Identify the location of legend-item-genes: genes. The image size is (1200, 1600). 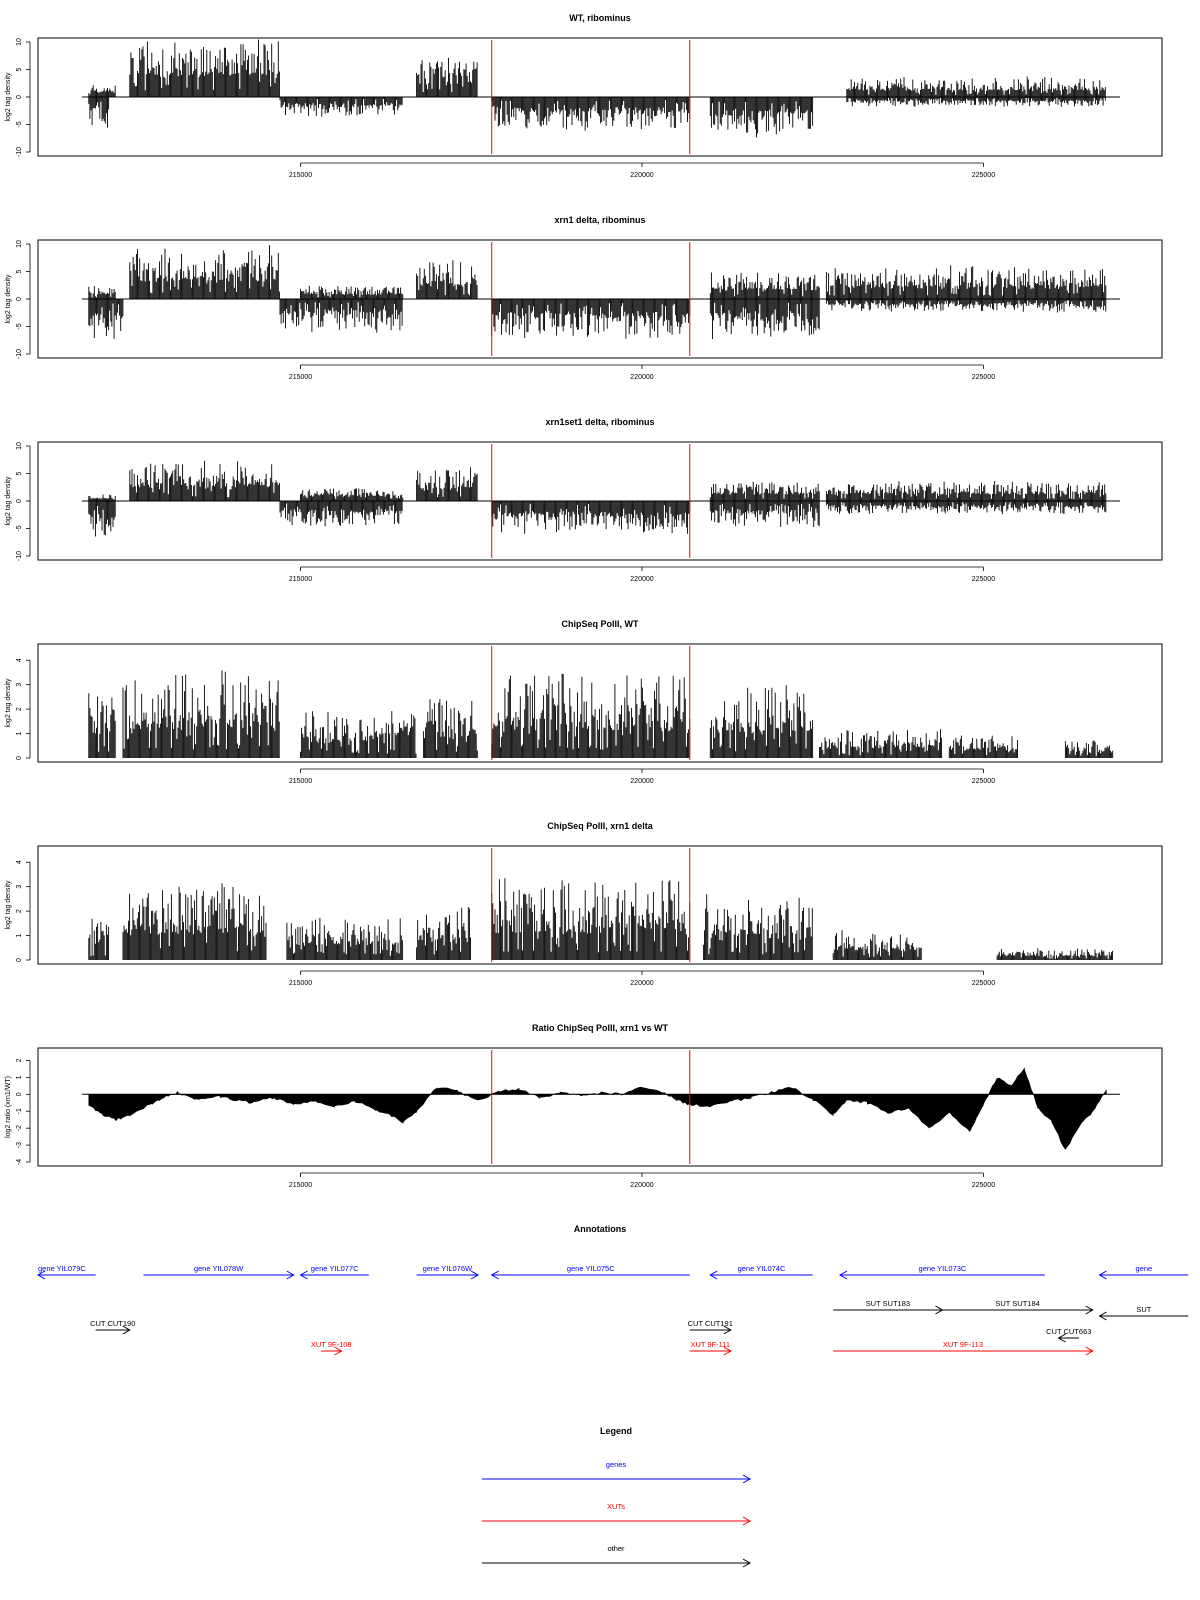
(617, 1472).